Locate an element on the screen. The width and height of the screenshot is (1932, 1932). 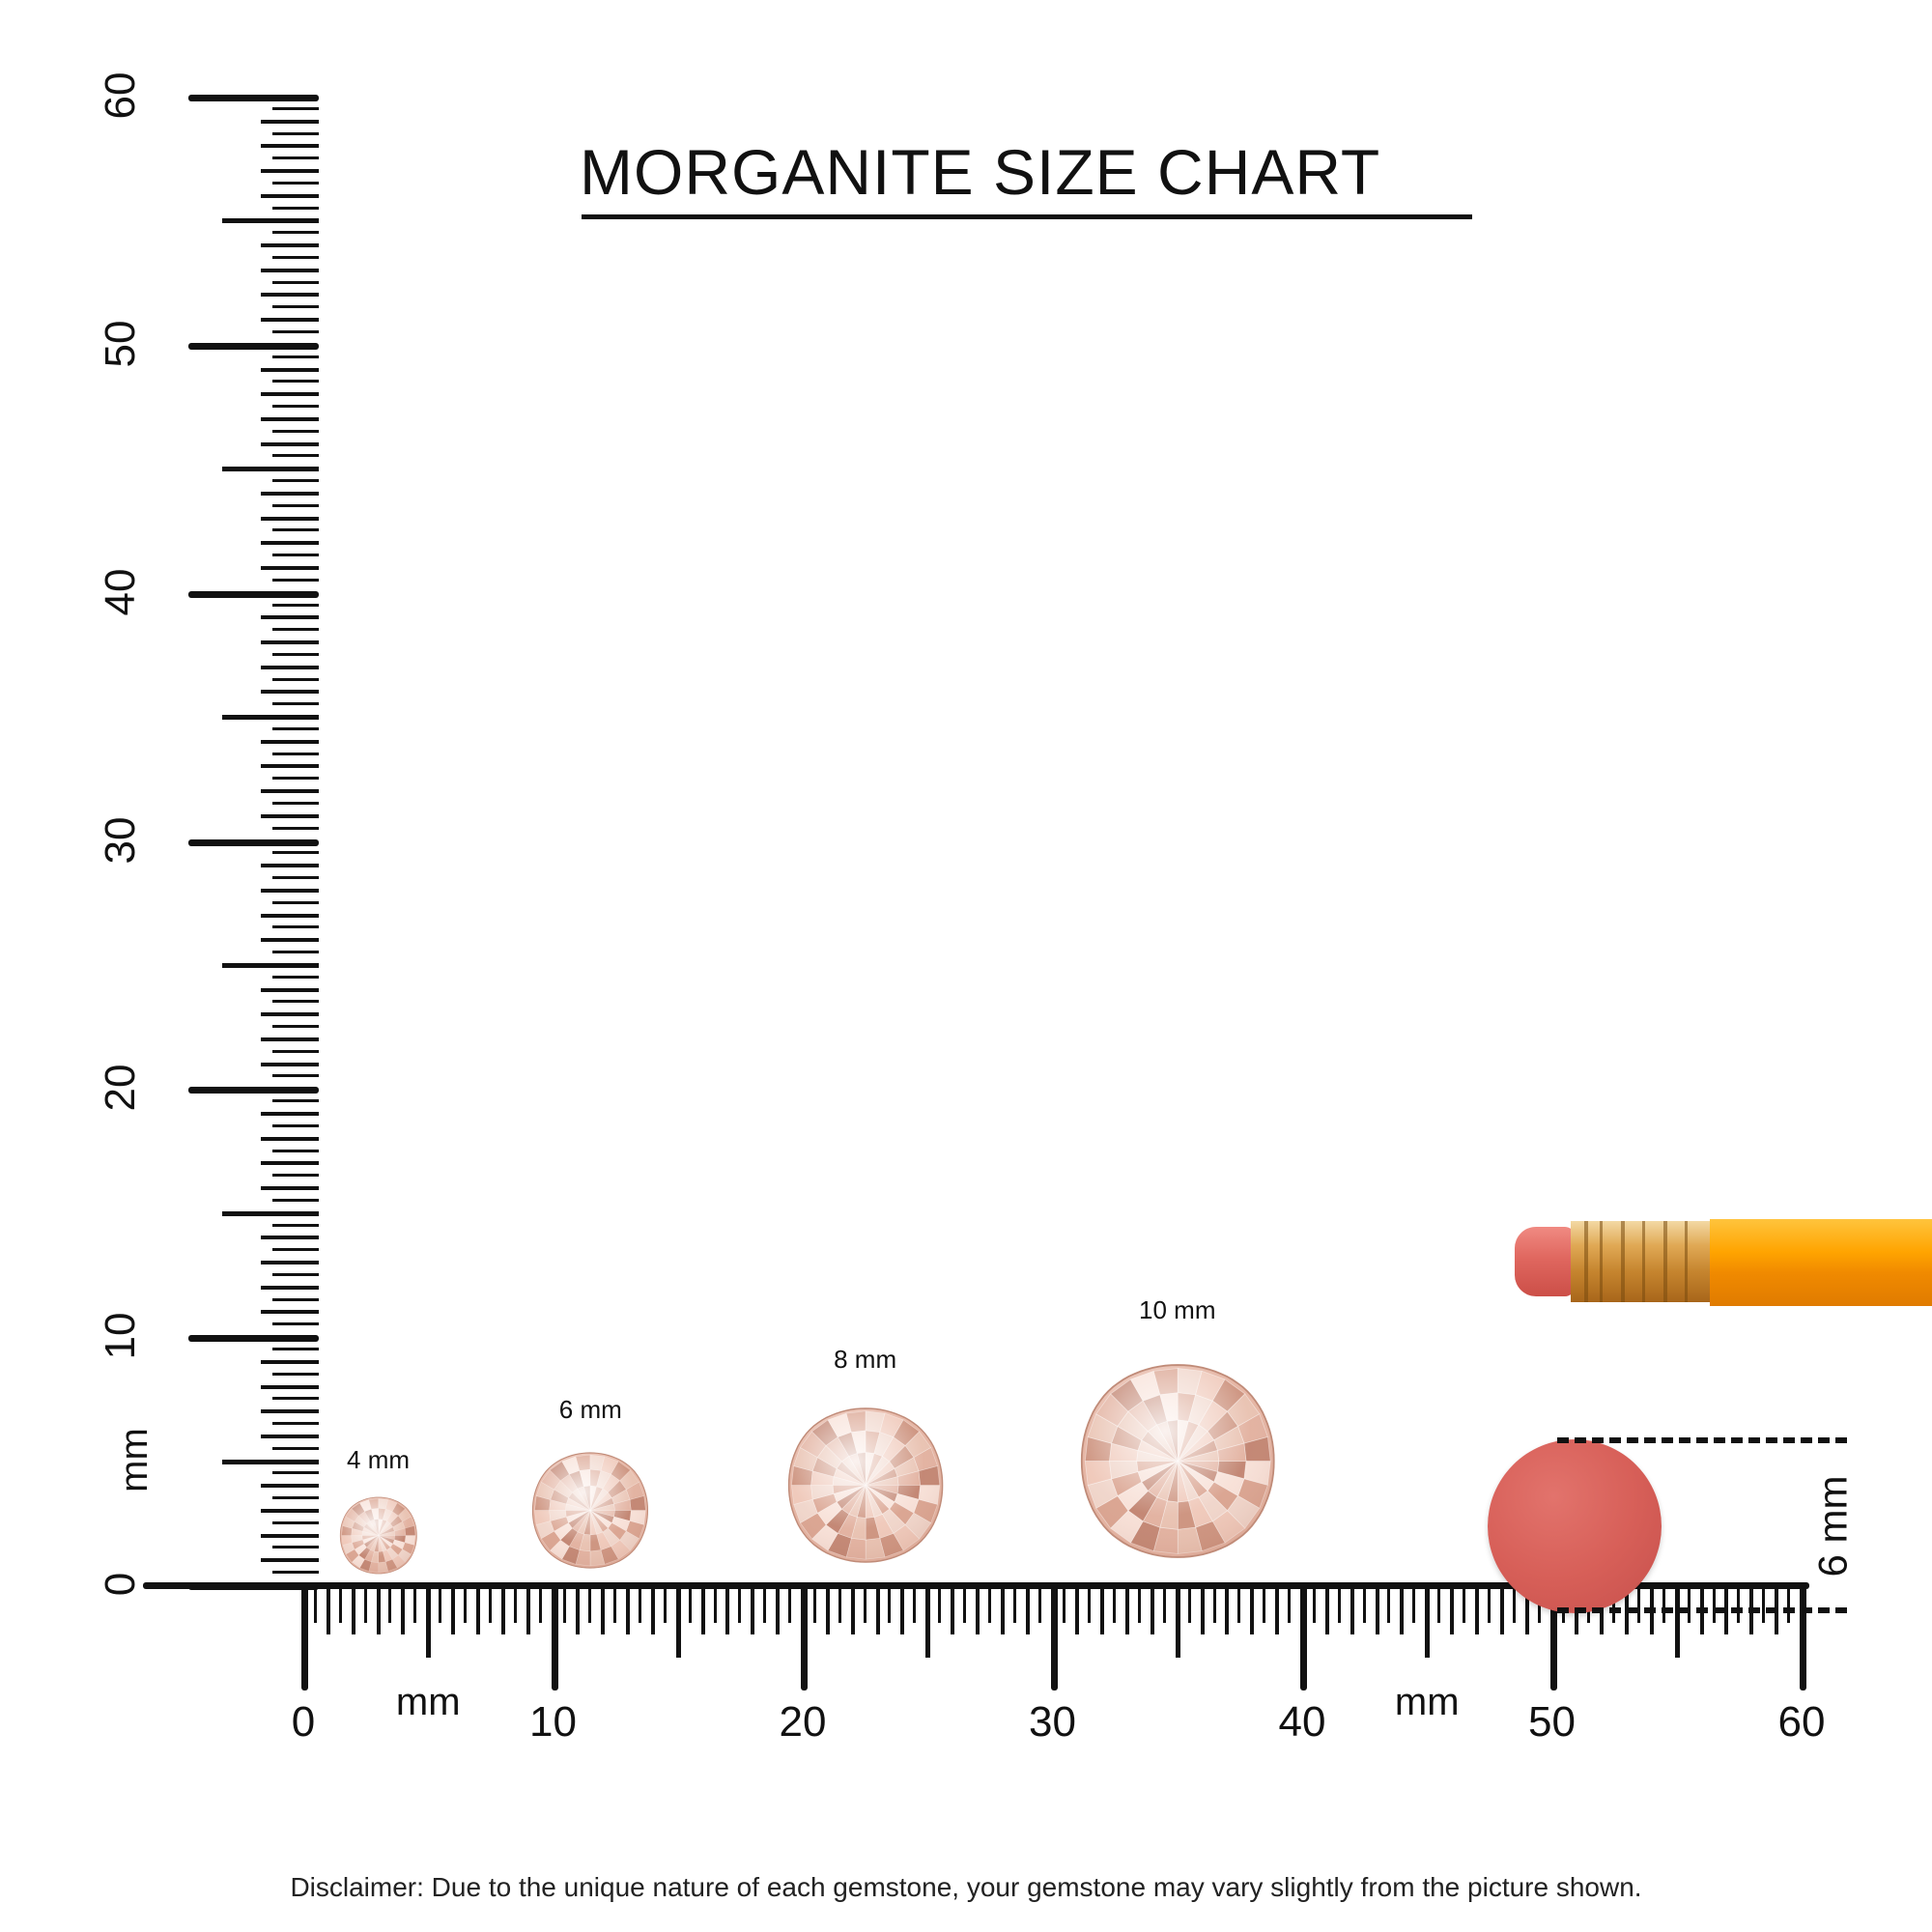
dimension-line-top is located at coordinates (1702, 1440).